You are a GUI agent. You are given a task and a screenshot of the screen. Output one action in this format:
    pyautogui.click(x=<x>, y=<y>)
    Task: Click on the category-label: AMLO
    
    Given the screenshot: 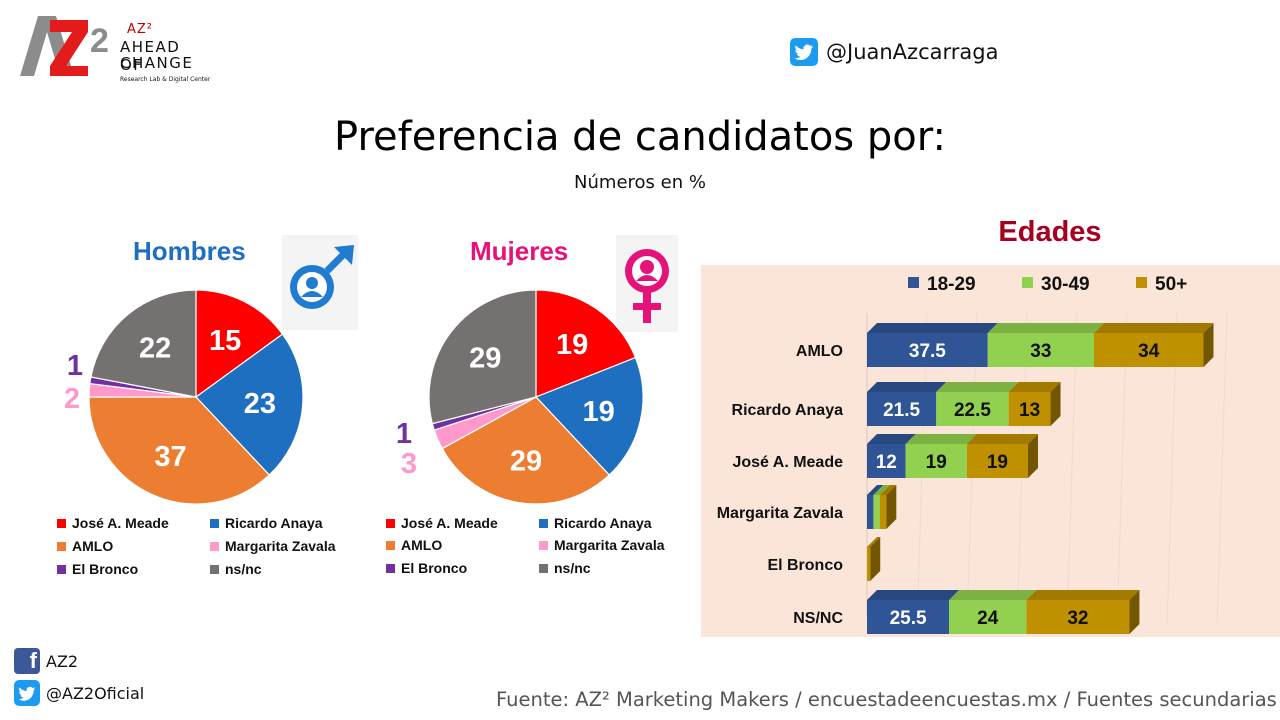 What is the action you would take?
    pyautogui.click(x=819, y=351)
    